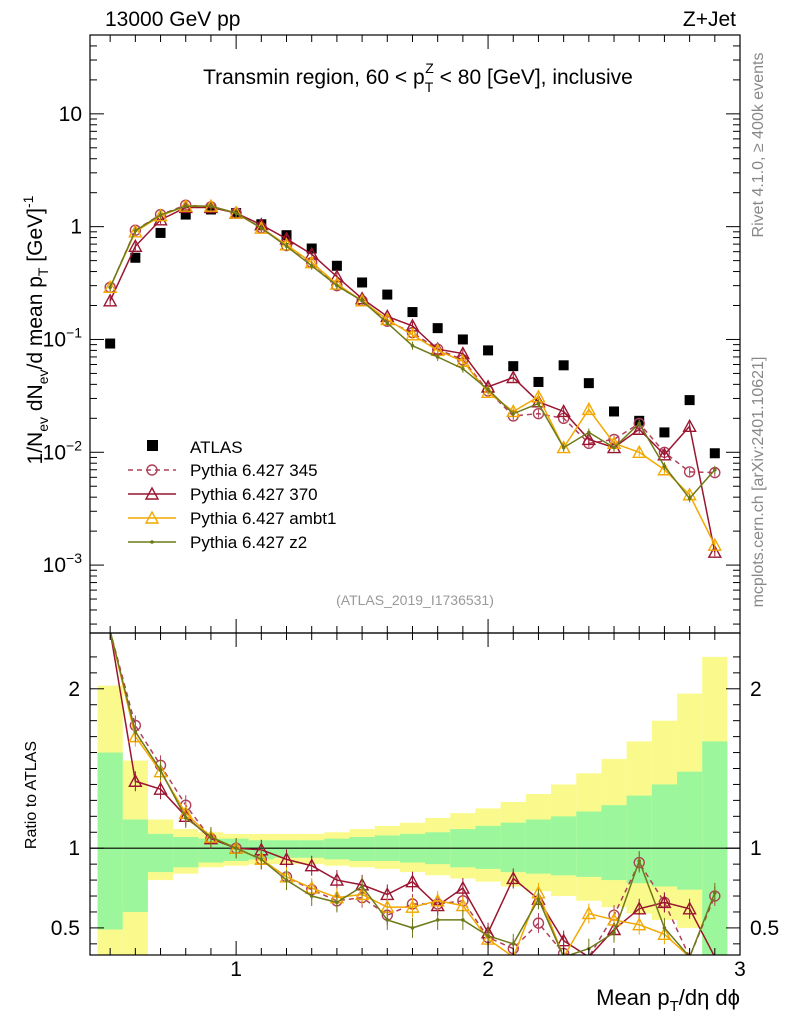 The image size is (786, 1024). Describe the element at coordinates (740, 969) in the screenshot. I see `x-tick-label: 3` at that location.